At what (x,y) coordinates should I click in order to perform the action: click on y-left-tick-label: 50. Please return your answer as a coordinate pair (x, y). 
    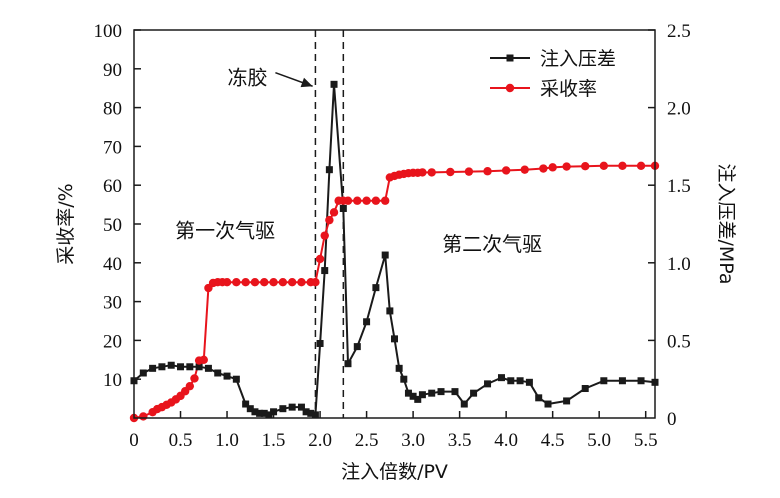
    Looking at the image, I should click on (112, 225).